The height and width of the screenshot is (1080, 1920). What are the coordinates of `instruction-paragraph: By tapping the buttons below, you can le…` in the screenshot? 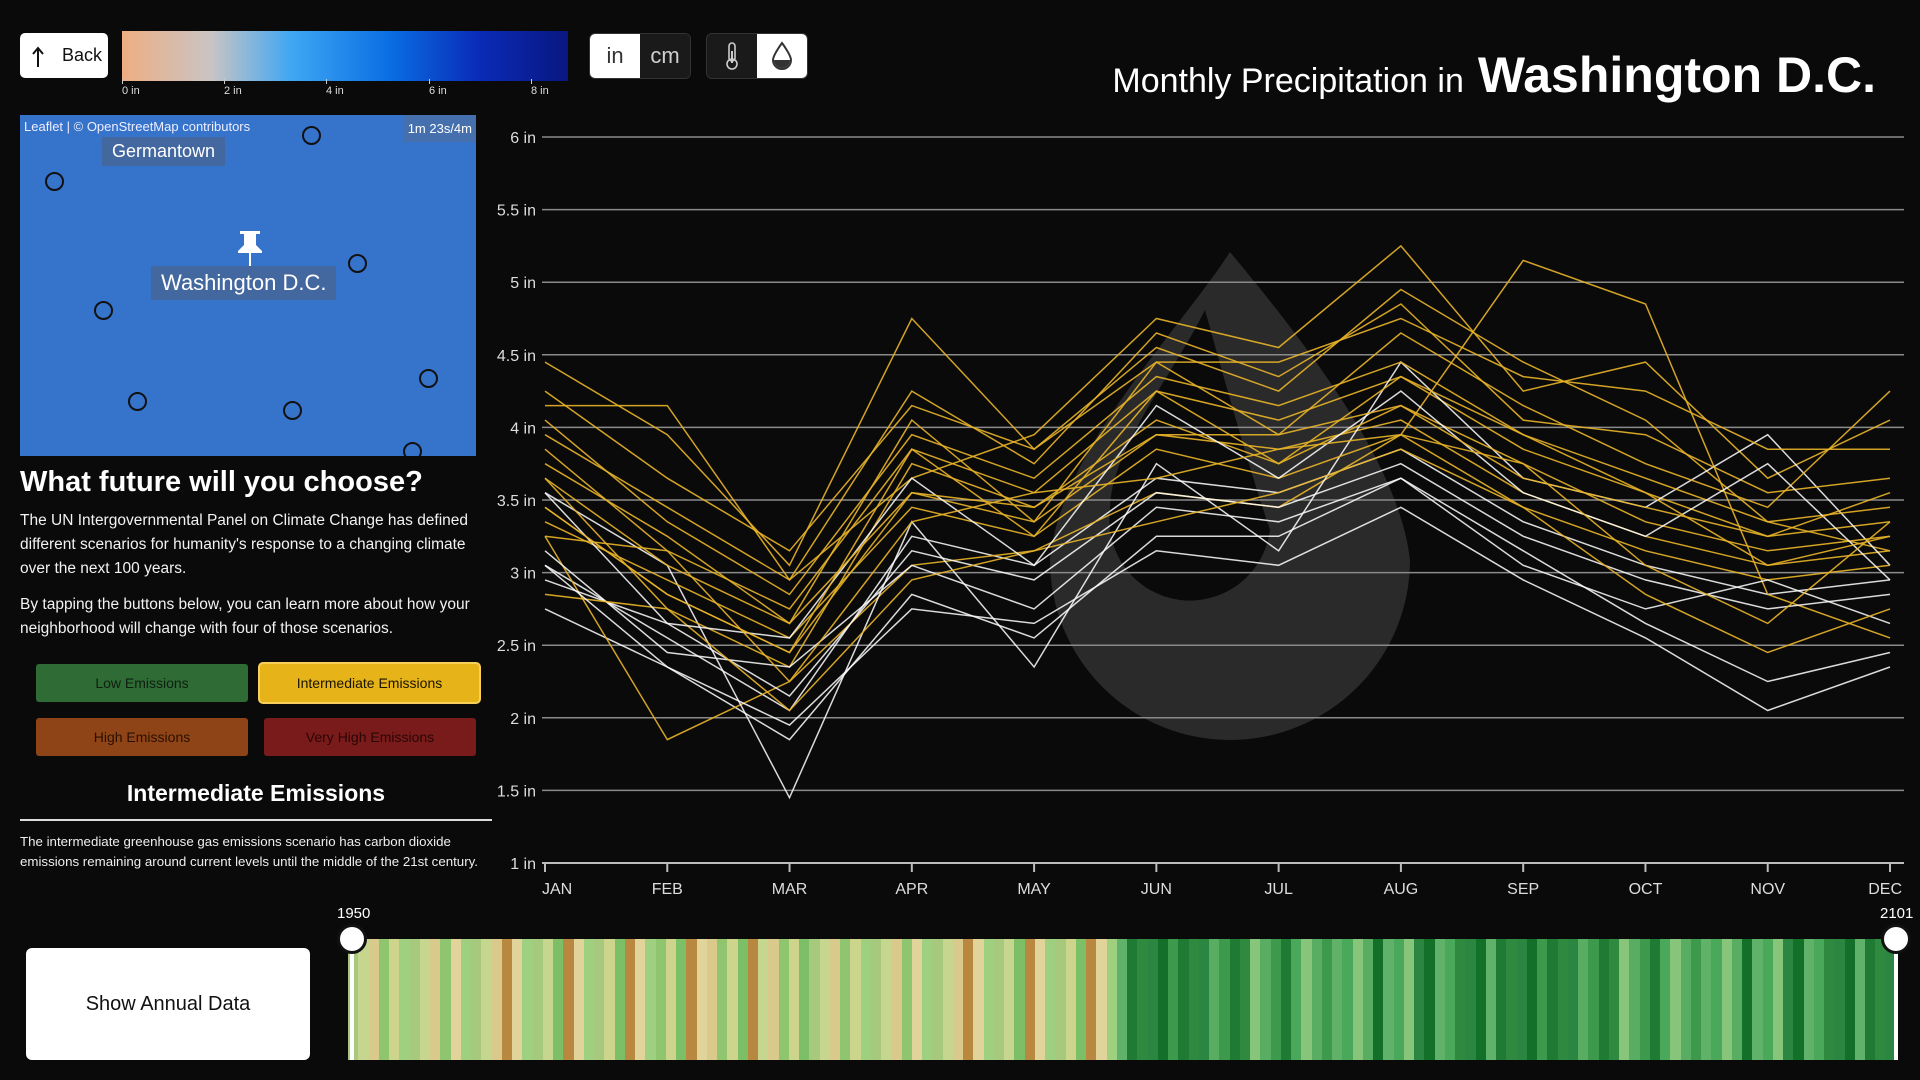 It's located at (245, 616).